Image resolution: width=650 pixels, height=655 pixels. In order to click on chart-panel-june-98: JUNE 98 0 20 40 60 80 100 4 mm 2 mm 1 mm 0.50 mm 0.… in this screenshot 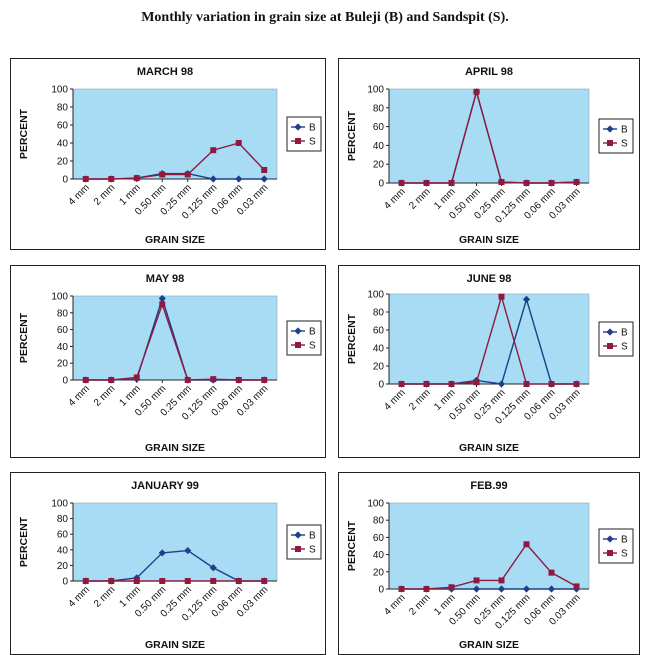, I will do `click(489, 361)`.